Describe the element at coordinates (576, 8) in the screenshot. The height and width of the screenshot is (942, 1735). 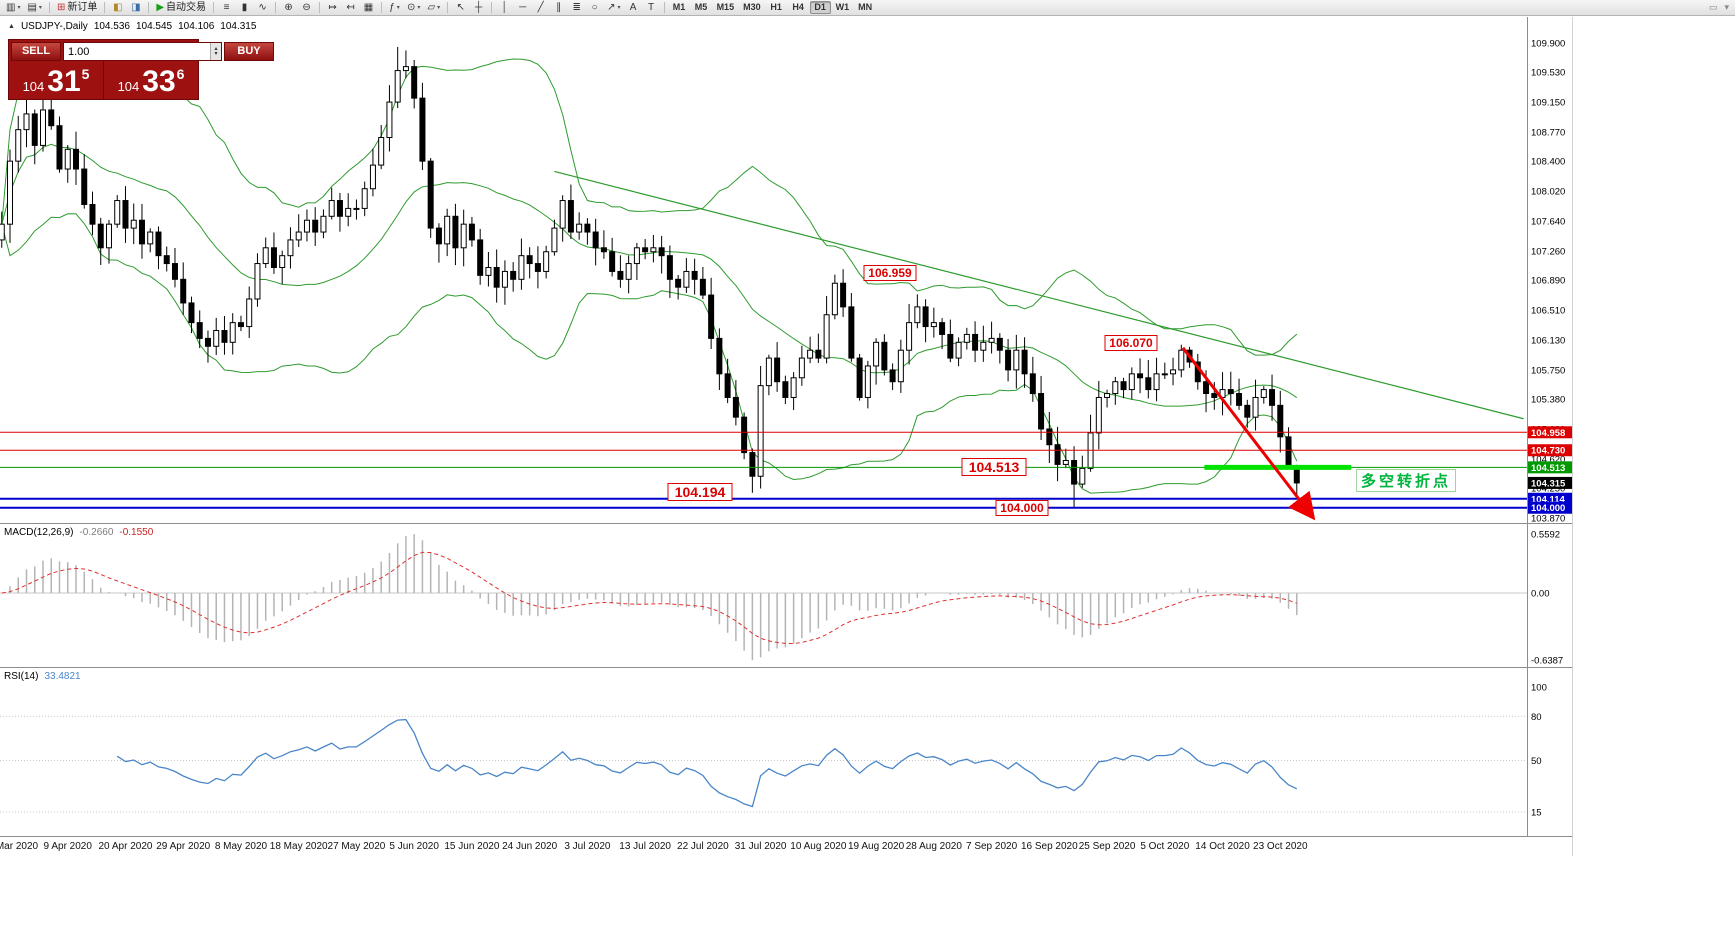
I see `fibonacci-button: ≣` at that location.